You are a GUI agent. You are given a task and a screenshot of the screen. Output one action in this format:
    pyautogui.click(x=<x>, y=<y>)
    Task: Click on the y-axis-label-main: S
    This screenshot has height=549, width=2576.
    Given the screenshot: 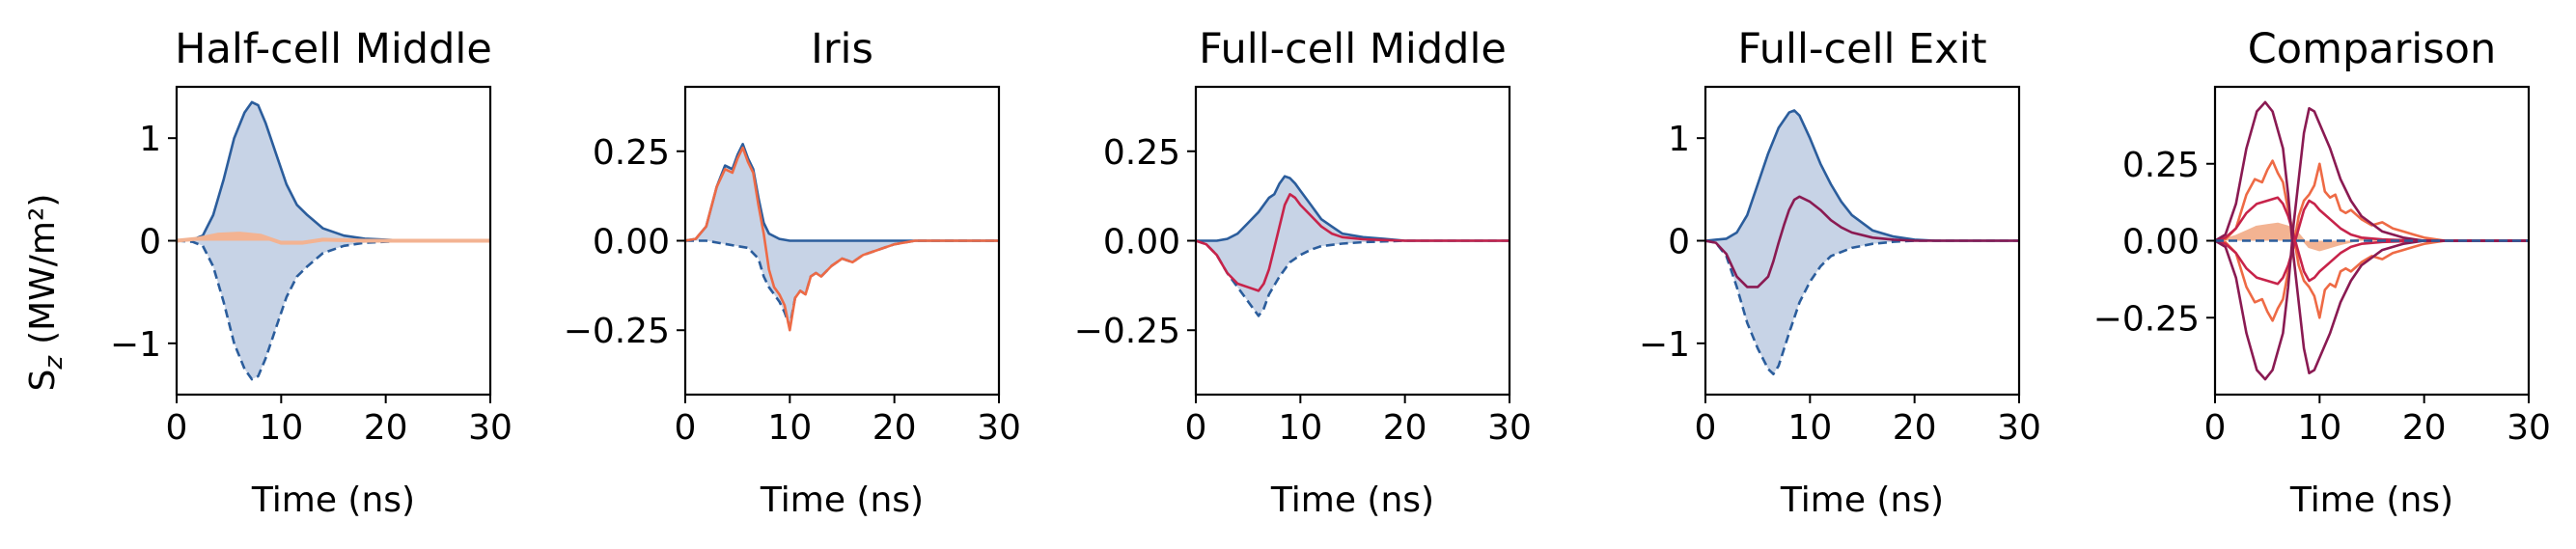 What is the action you would take?
    pyautogui.click(x=43, y=381)
    